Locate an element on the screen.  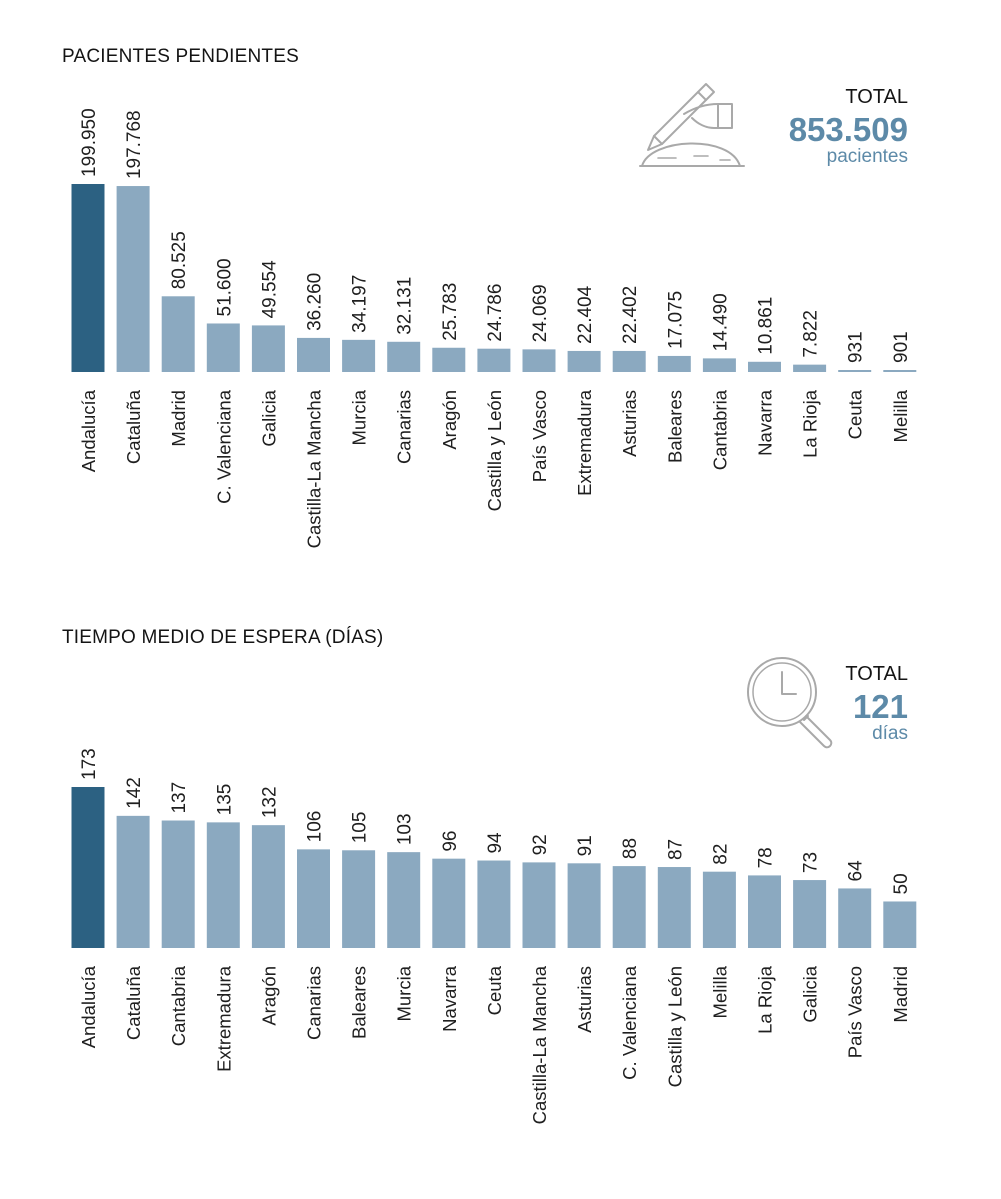
value-label: 51.600 is located at coordinates (224, 287).